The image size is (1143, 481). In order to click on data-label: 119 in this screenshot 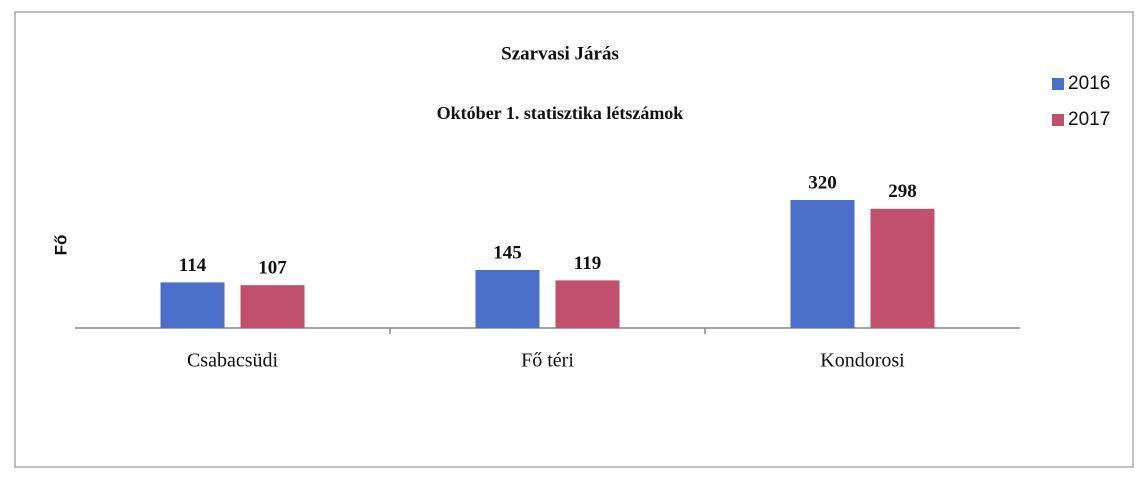, I will do `click(587, 263)`.